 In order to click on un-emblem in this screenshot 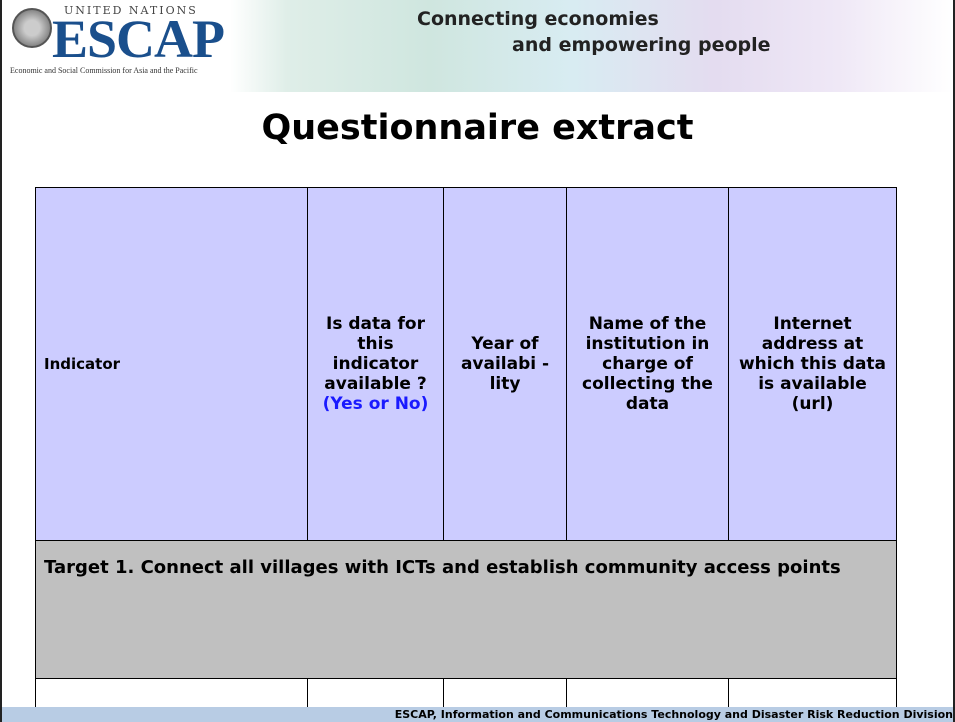, I will do `click(32, 28)`.